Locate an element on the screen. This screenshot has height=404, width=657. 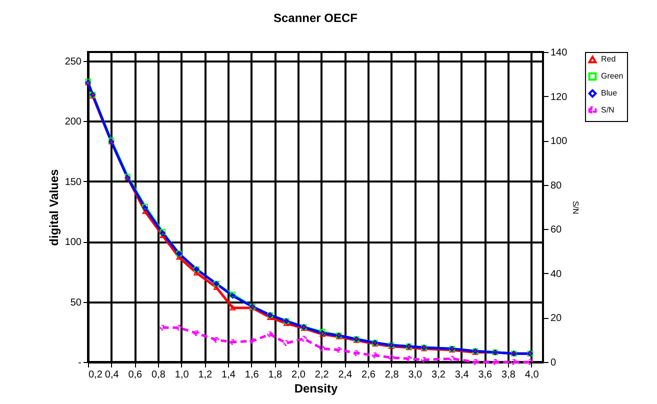
y2-tick-label: 100 is located at coordinates (559, 142).